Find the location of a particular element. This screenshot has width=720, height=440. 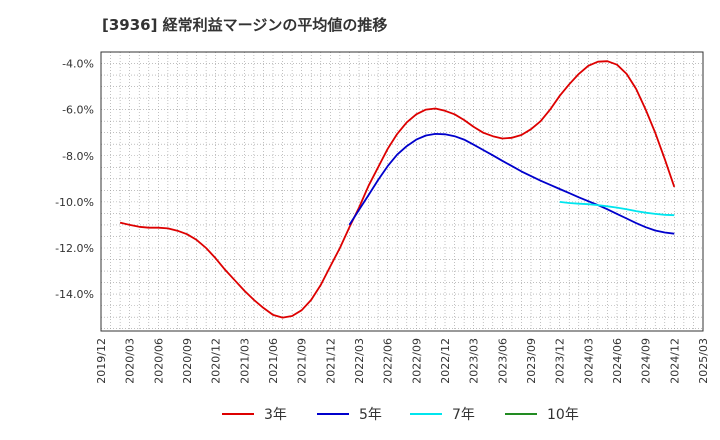

x-tick-label: 2019/12 is located at coordinates (101, 361).